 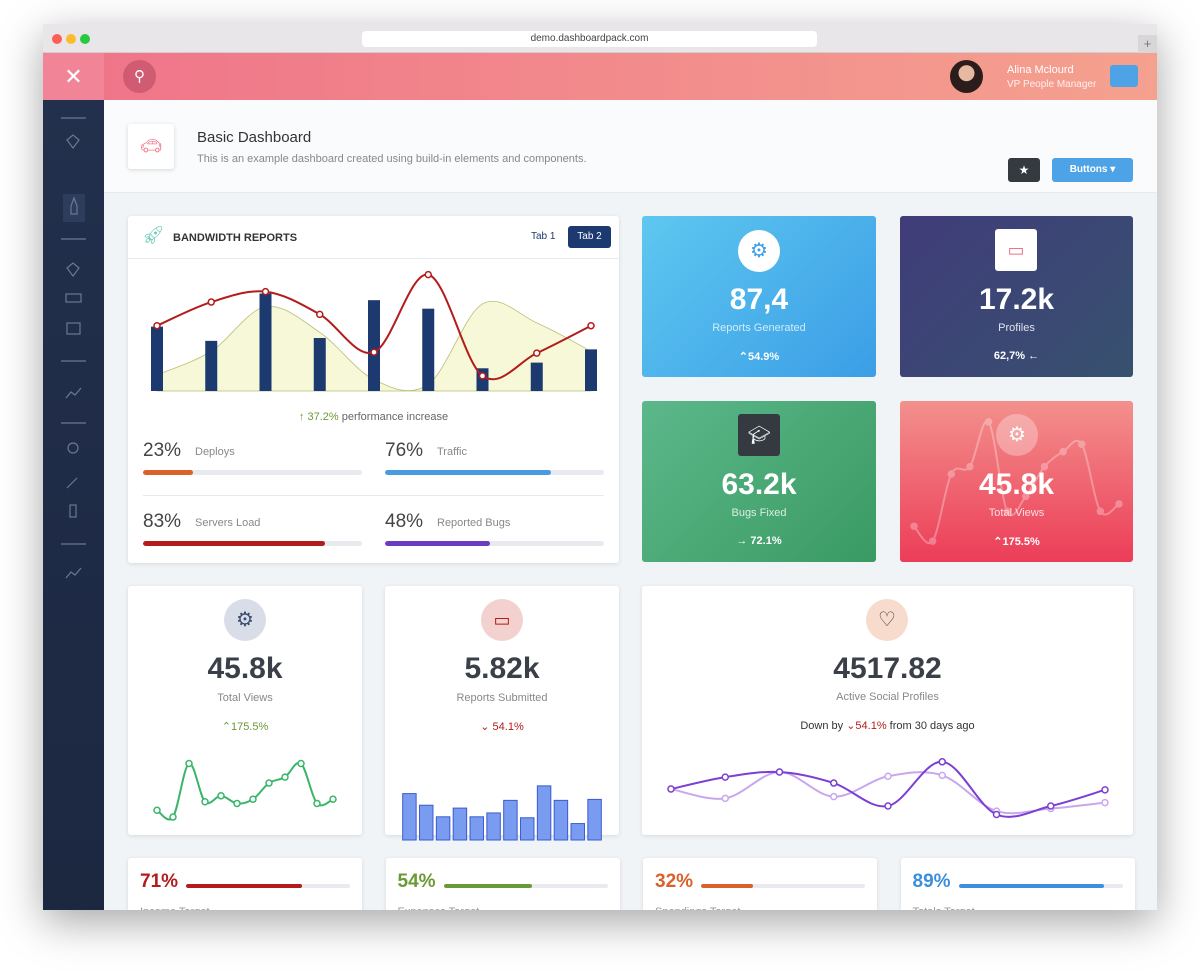 What do you see at coordinates (543, 236) in the screenshot?
I see `tab: Tab 1` at bounding box center [543, 236].